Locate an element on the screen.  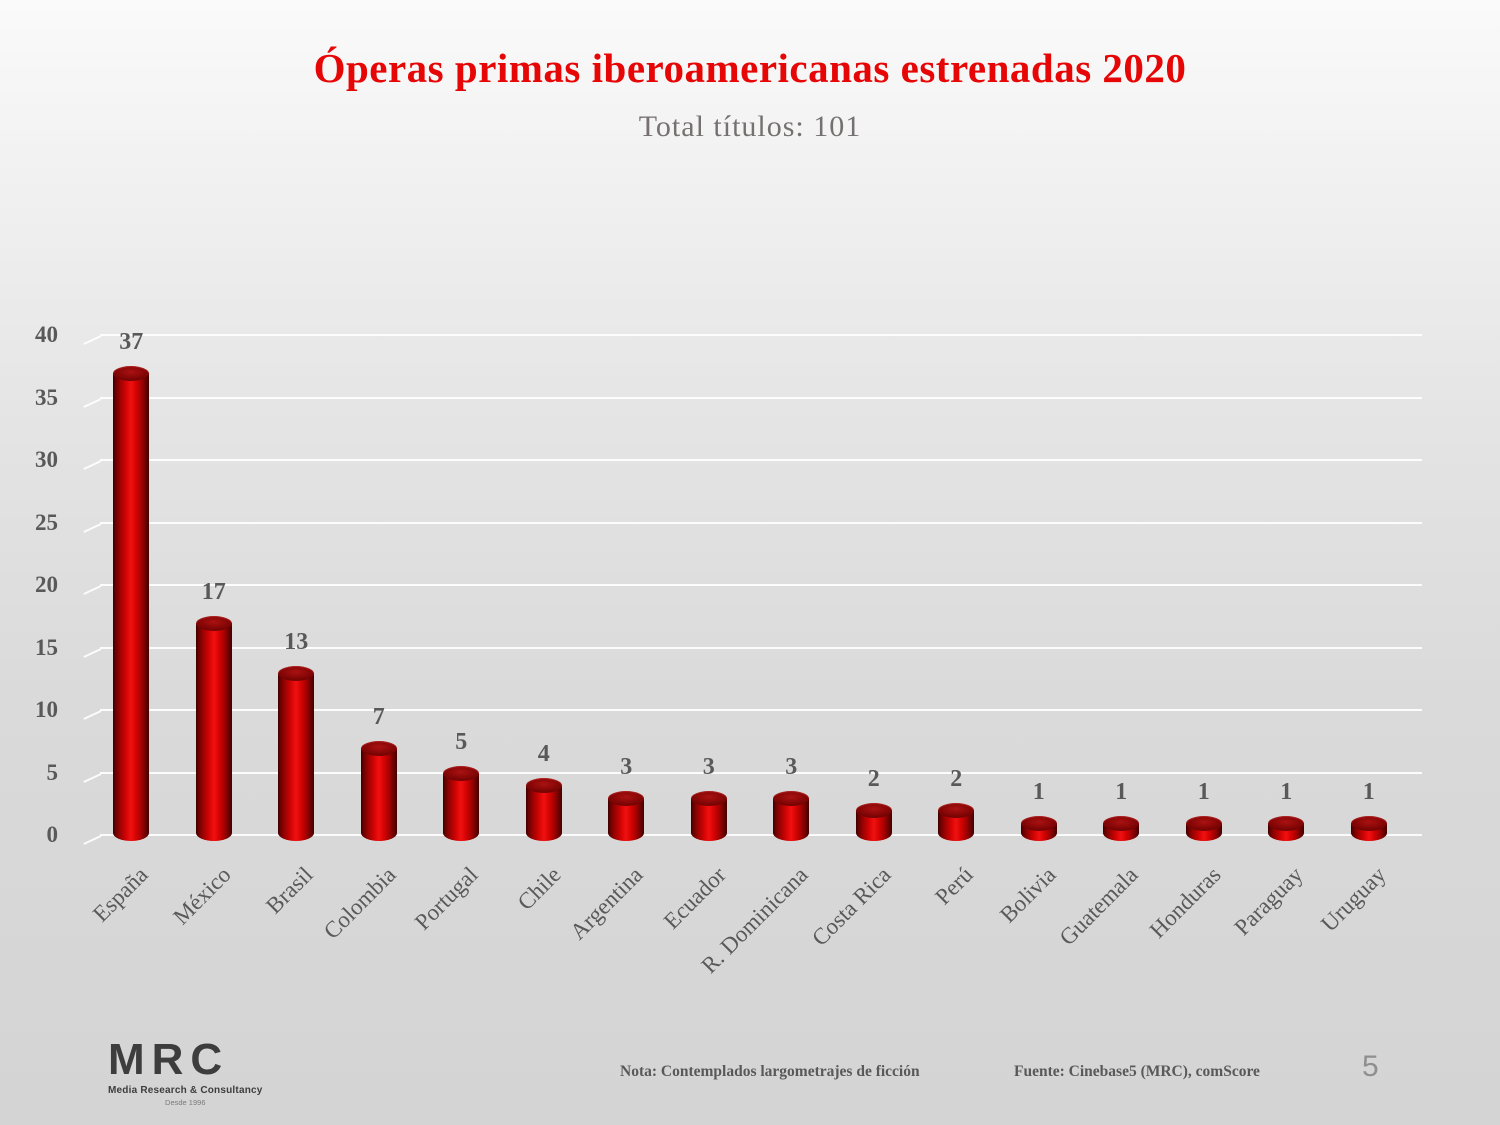
source-note: Fuente: Cinebase5 (MRC), comScore is located at coordinates (1137, 1071).